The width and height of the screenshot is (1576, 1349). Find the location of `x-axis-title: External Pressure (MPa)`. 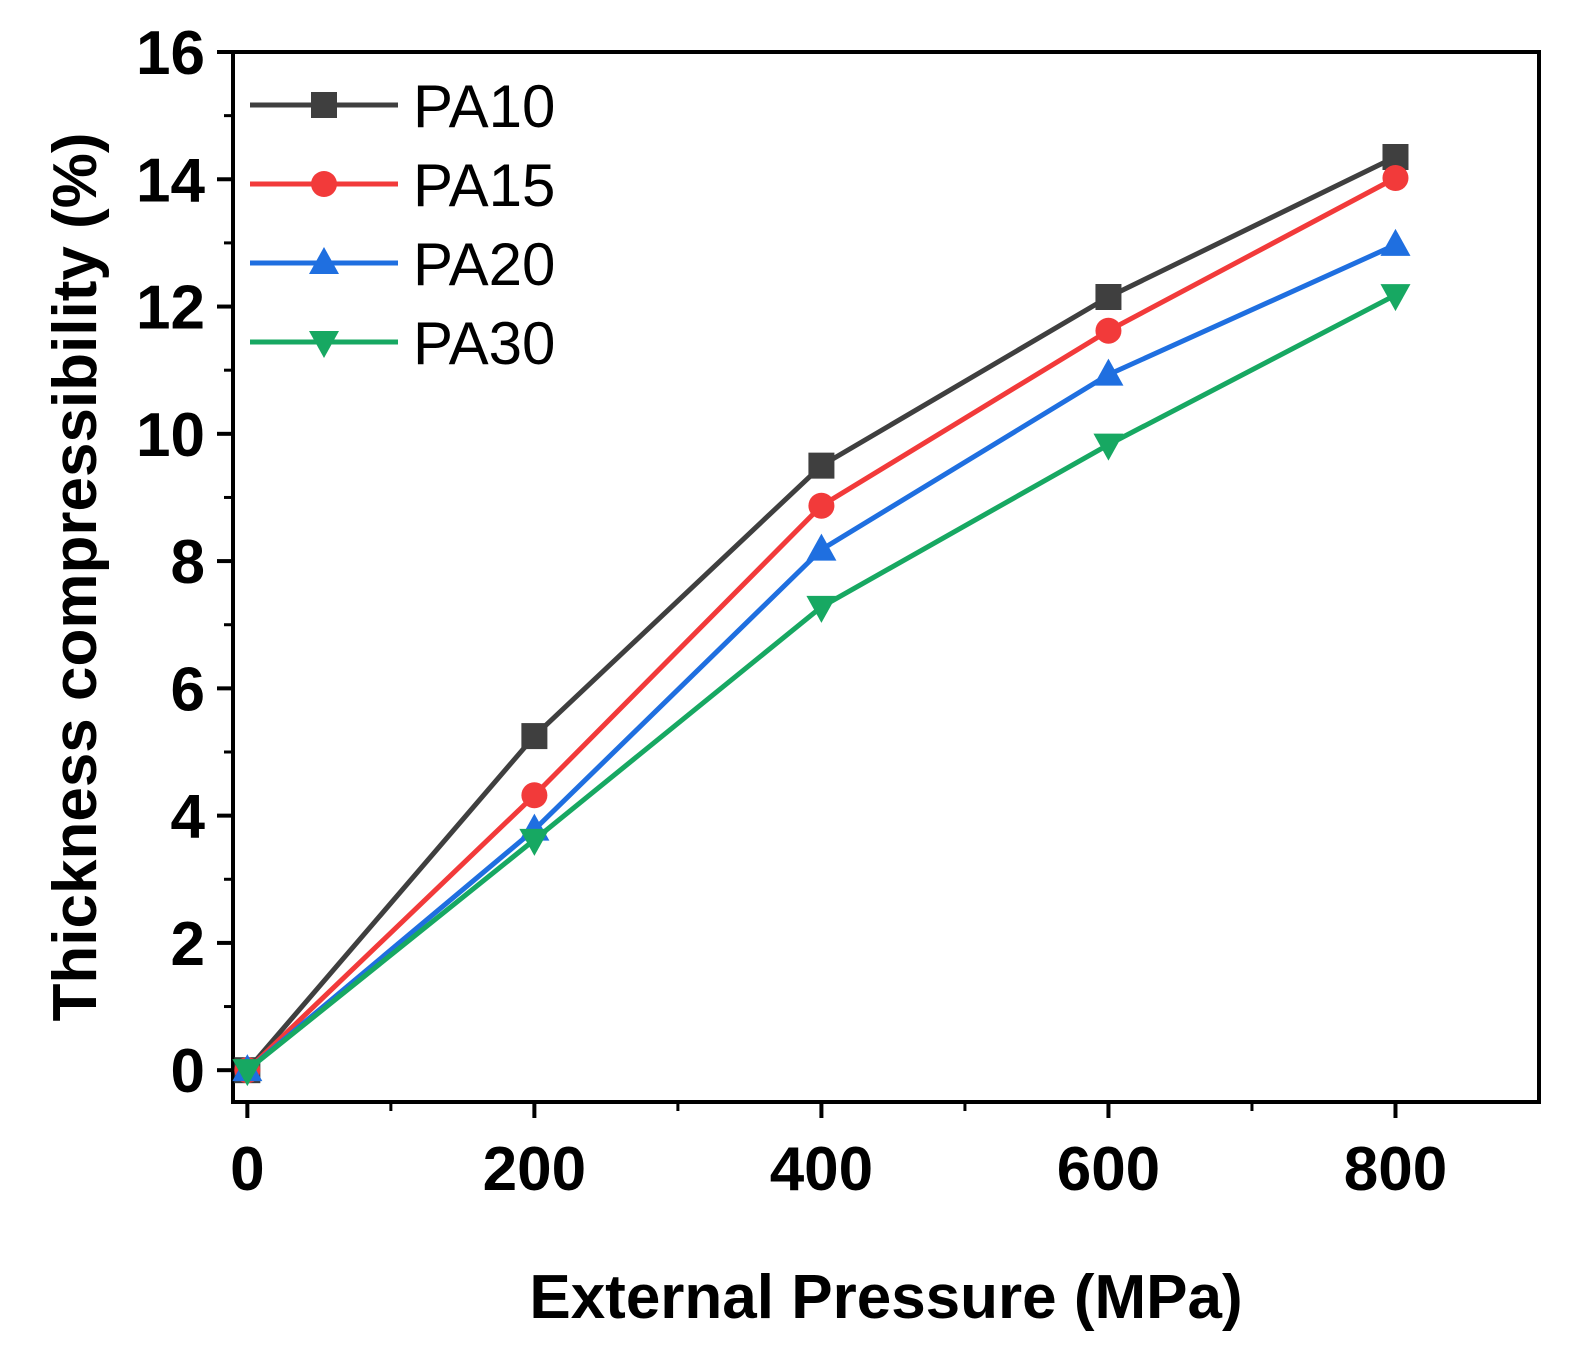

x-axis-title: External Pressure (MPa) is located at coordinates (885, 1297).